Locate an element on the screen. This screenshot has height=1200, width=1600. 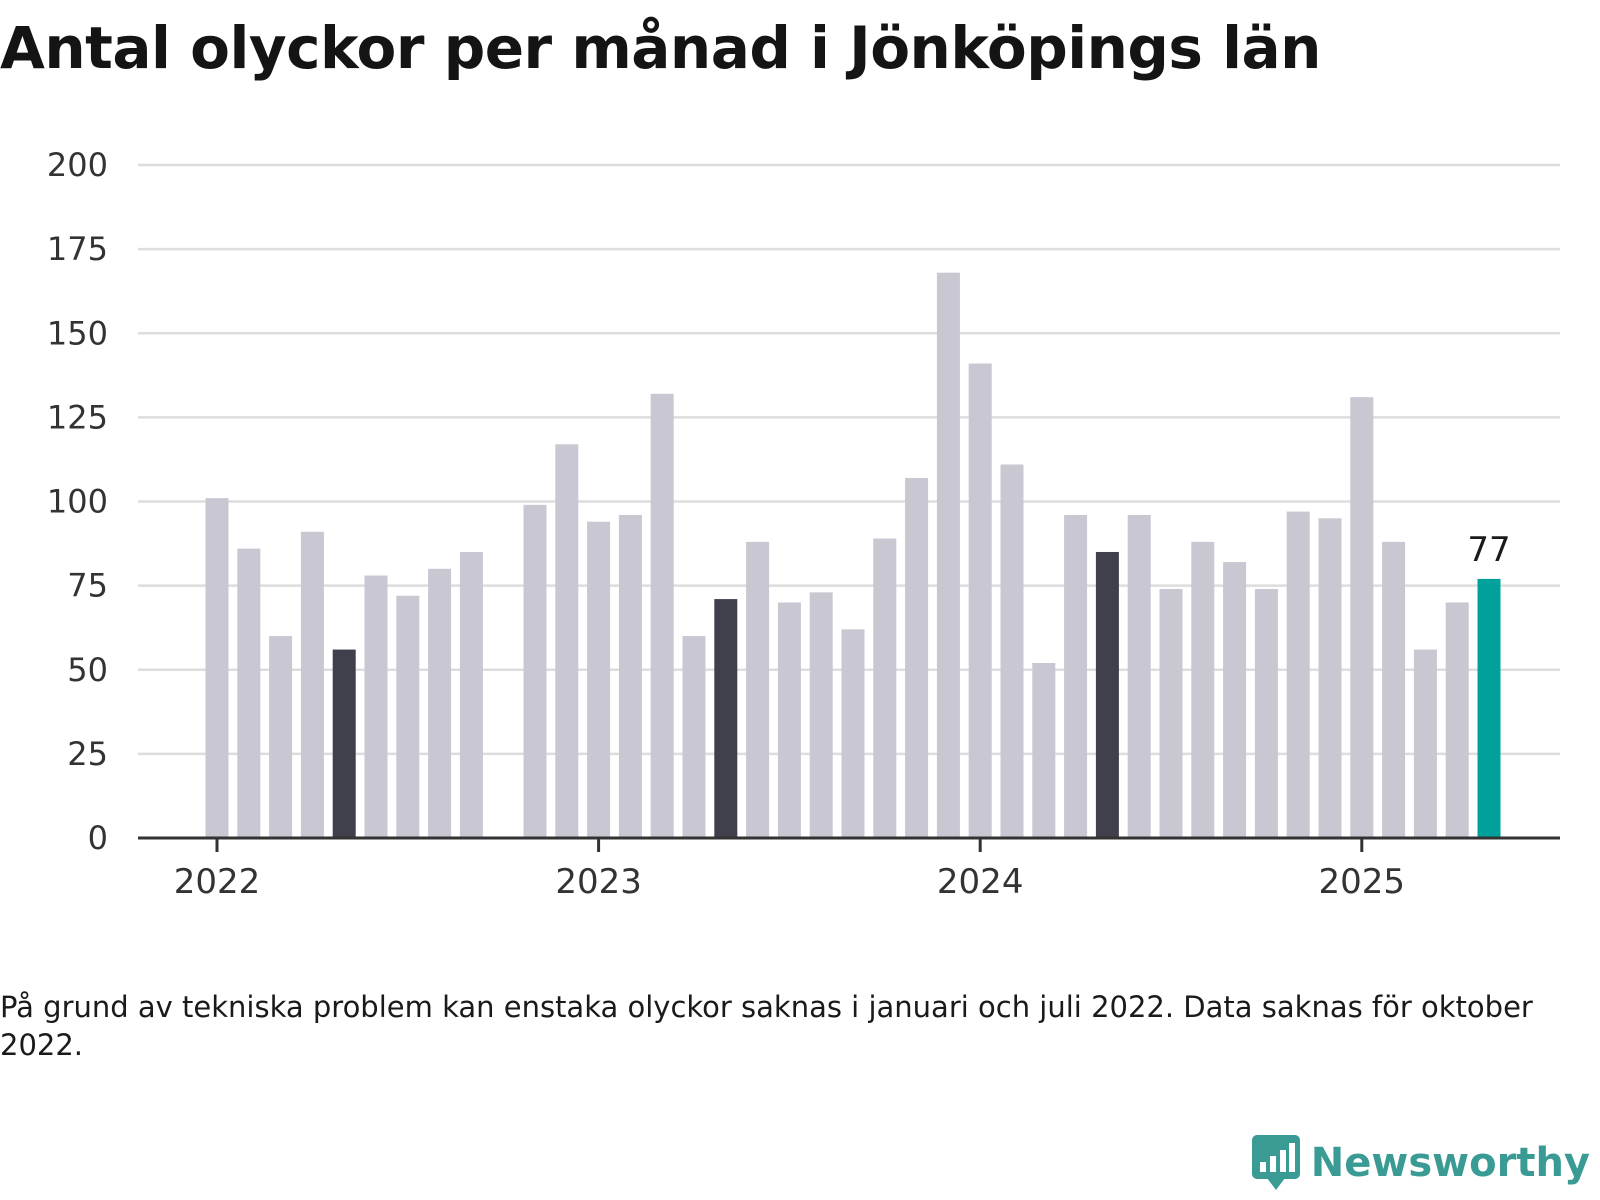
y-tick-label: 75 is located at coordinates (87, 586).